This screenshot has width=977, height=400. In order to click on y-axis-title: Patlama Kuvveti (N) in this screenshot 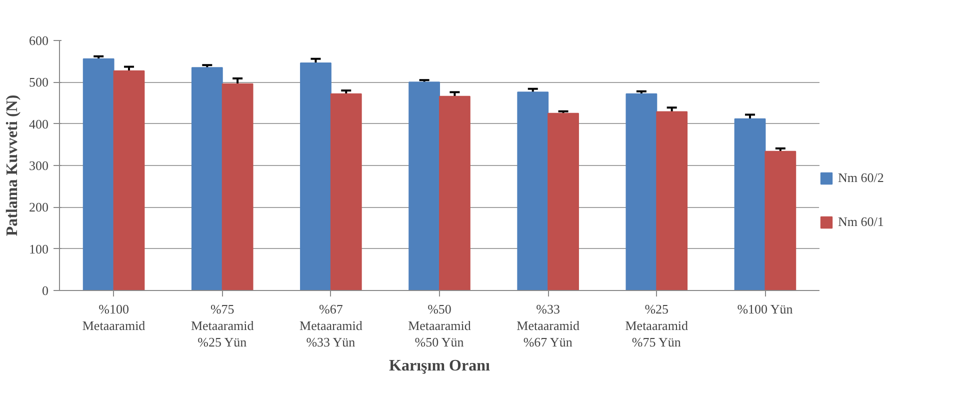, I will do `click(12, 165)`.